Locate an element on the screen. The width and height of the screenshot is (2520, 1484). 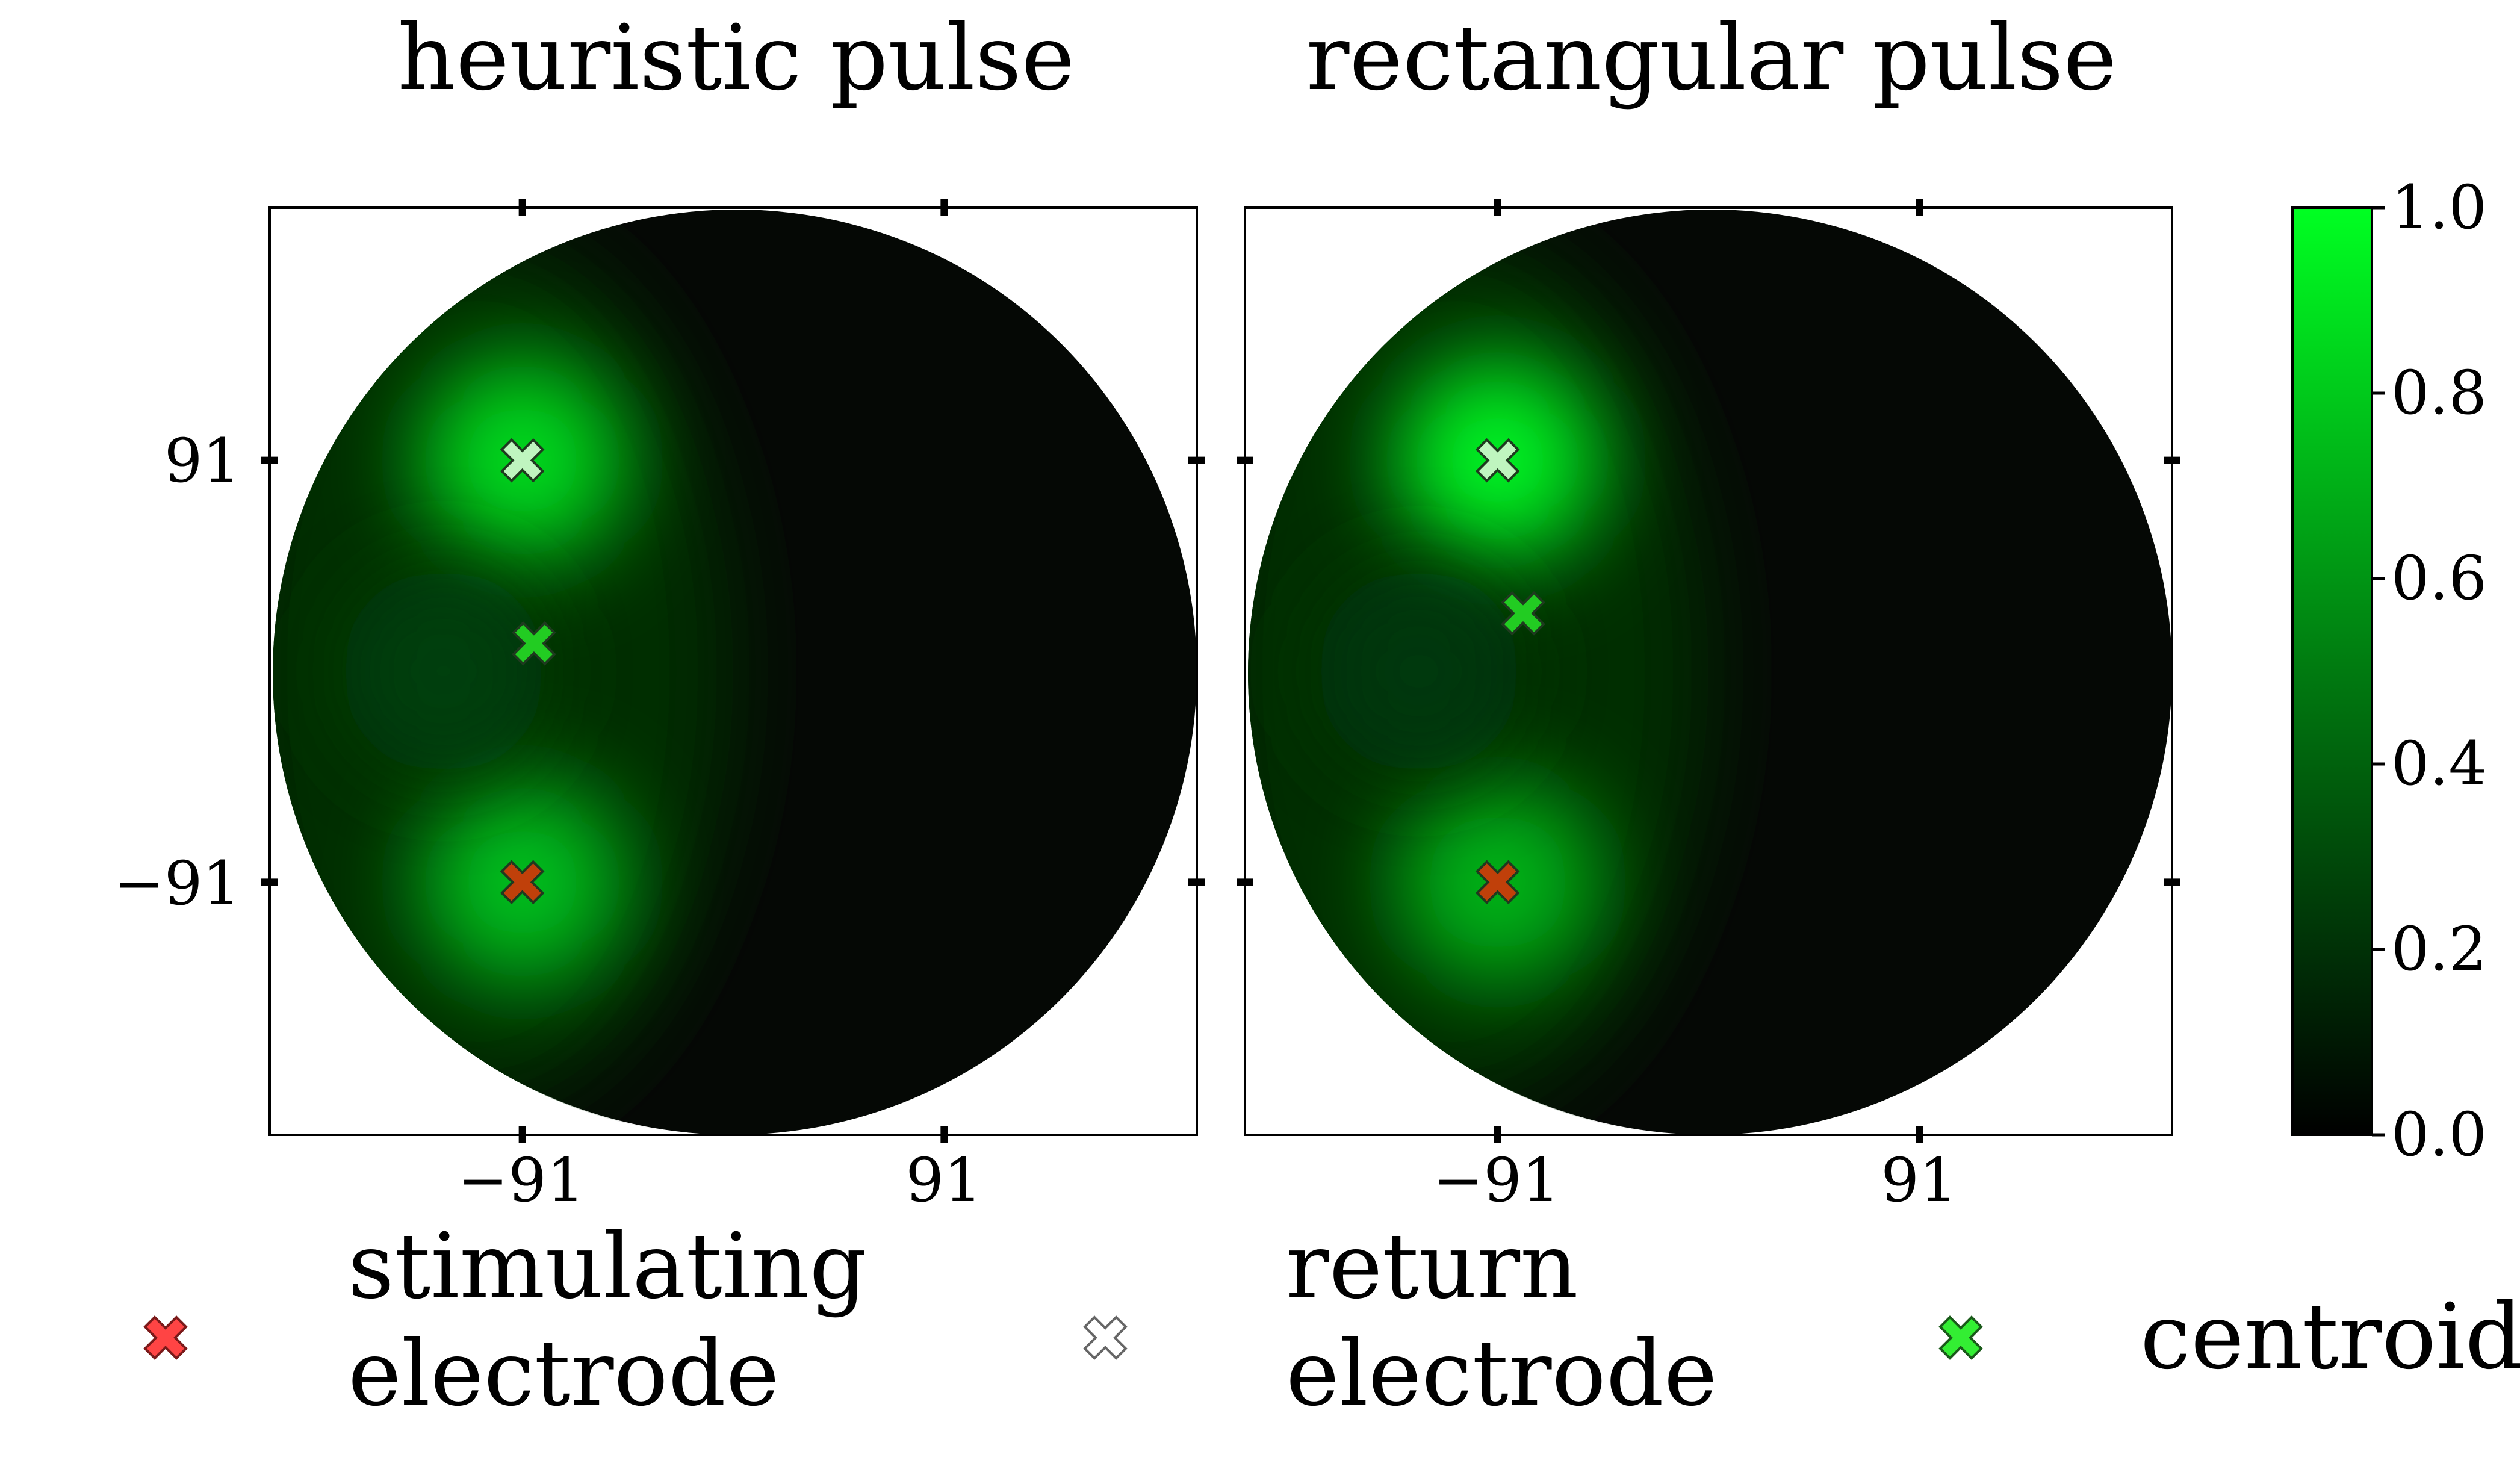
legend-marker-return is located at coordinates (1105, 1337).